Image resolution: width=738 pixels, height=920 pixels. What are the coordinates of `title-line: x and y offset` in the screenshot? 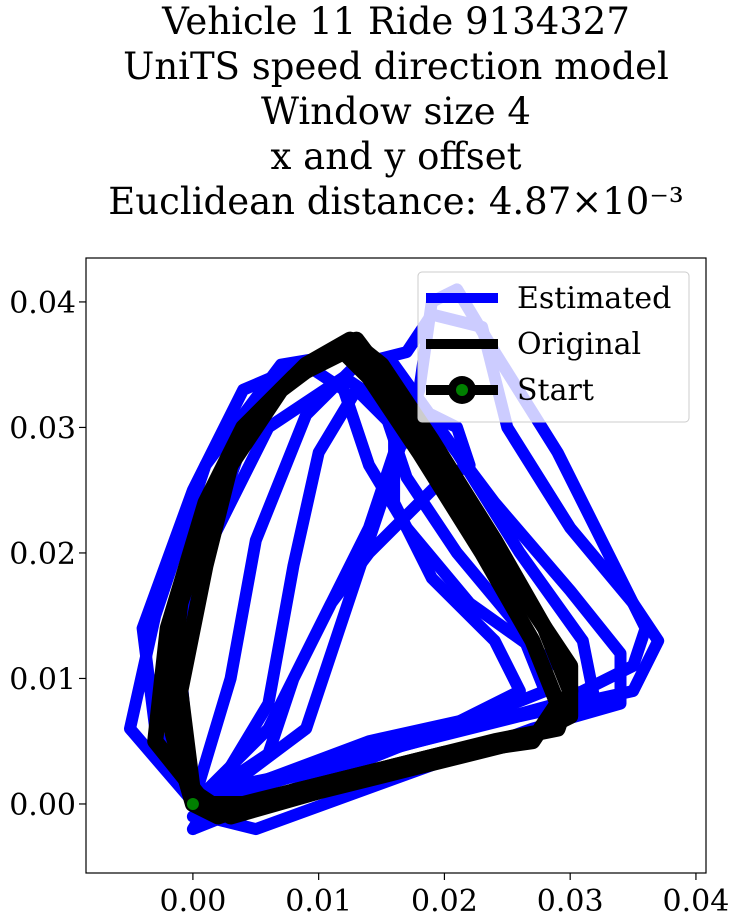 It's located at (396, 156).